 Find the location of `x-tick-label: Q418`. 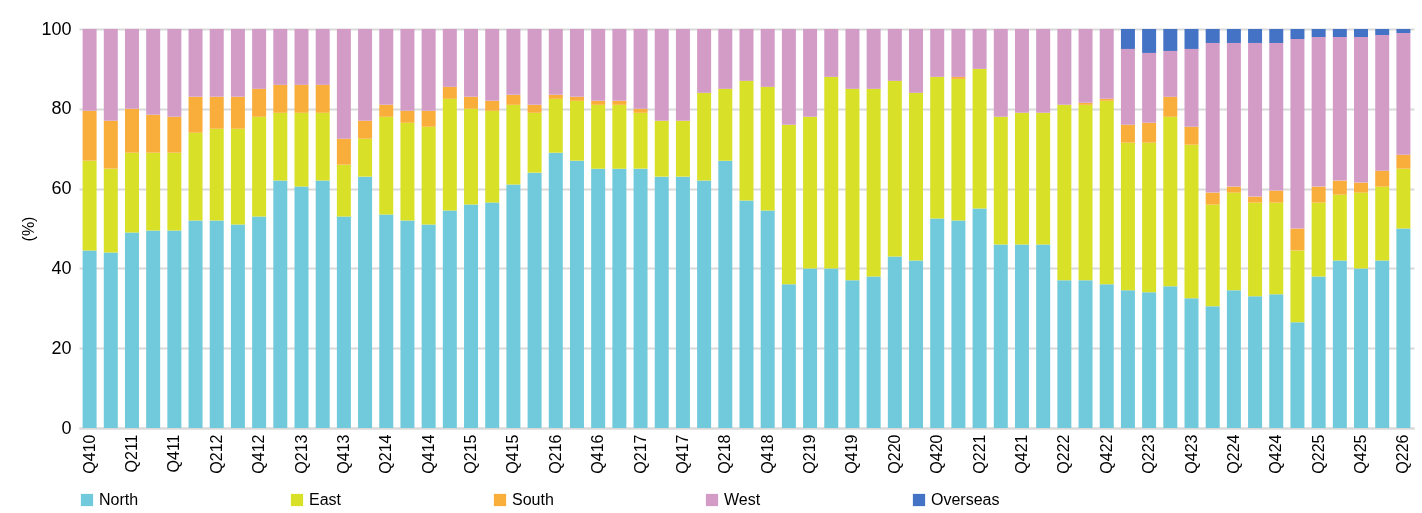

x-tick-label: Q418 is located at coordinates (767, 454).